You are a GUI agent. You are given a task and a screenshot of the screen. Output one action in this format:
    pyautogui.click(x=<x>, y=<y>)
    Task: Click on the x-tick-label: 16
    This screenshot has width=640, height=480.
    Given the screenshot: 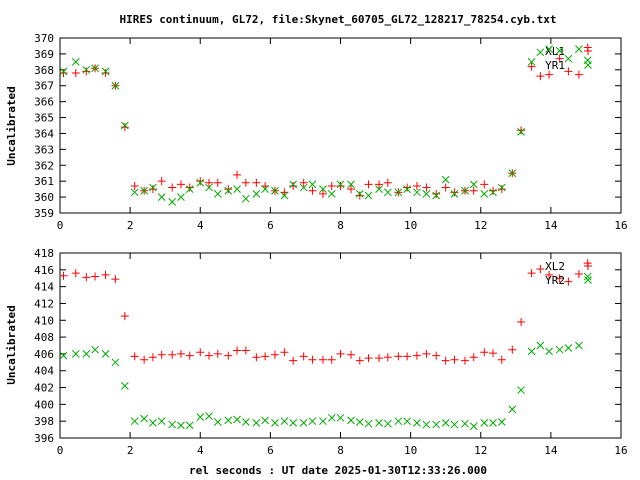 What is the action you would take?
    pyautogui.click(x=620, y=225)
    